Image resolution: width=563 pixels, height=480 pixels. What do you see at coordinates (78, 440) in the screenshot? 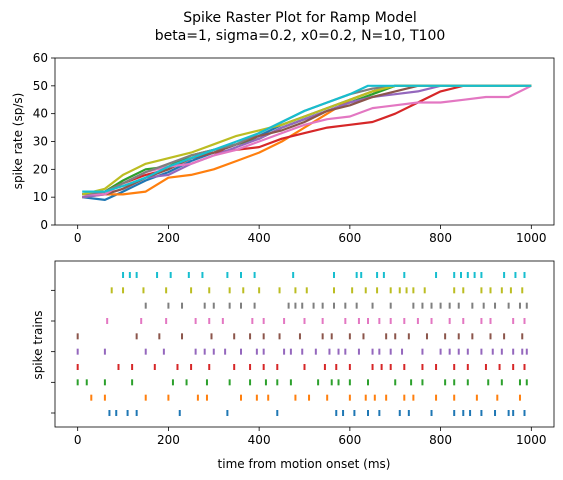
I see `raster-x-tick-label: 0` at bounding box center [78, 440].